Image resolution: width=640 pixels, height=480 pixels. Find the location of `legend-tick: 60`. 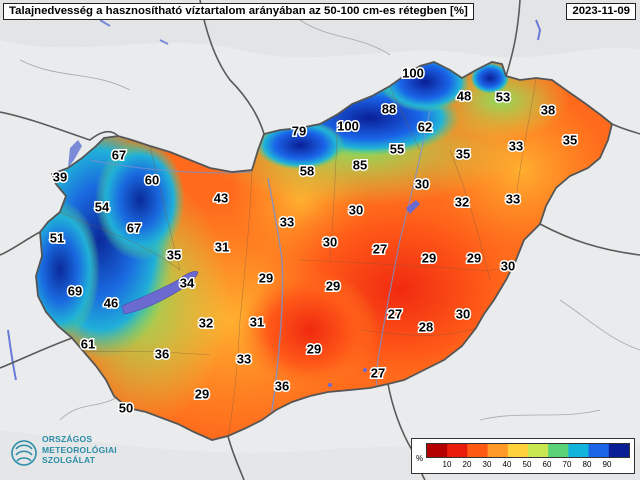

legend-tick: 60 is located at coordinates (547, 464).